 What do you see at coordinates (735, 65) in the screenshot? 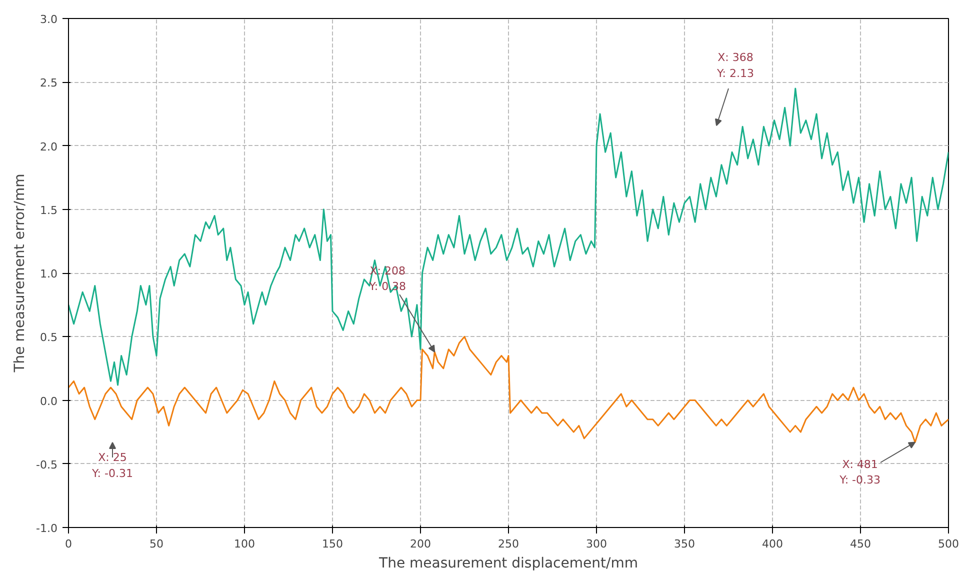
I see `annotation: X: 368 Y: 2.13` at bounding box center [735, 65].